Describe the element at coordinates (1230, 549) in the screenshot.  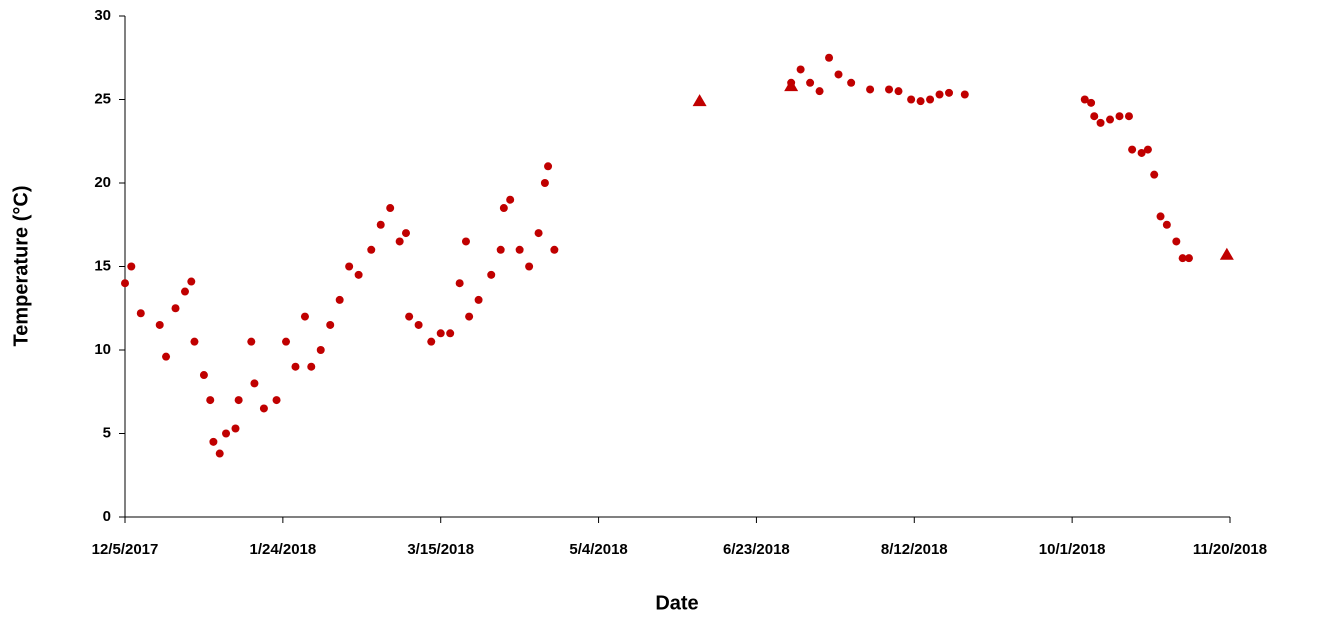
I see `x-tick-label: 11/20/2018` at that location.